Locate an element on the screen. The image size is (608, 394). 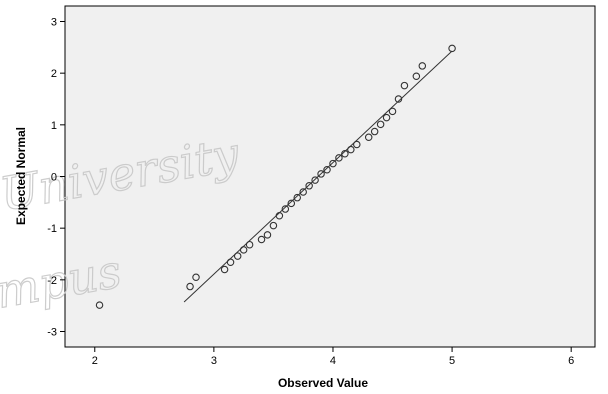
x-tick-label: 5 is located at coordinates (452, 361).